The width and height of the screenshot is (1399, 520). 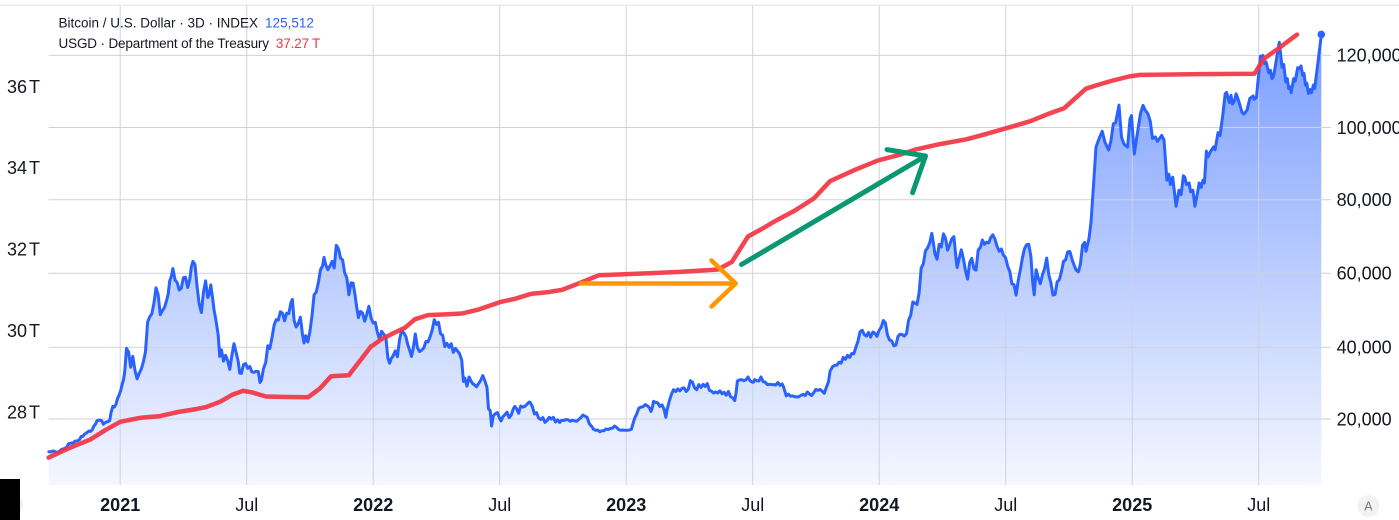 What do you see at coordinates (1364, 419) in the screenshot?
I see `svg-text: 20,000` at bounding box center [1364, 419].